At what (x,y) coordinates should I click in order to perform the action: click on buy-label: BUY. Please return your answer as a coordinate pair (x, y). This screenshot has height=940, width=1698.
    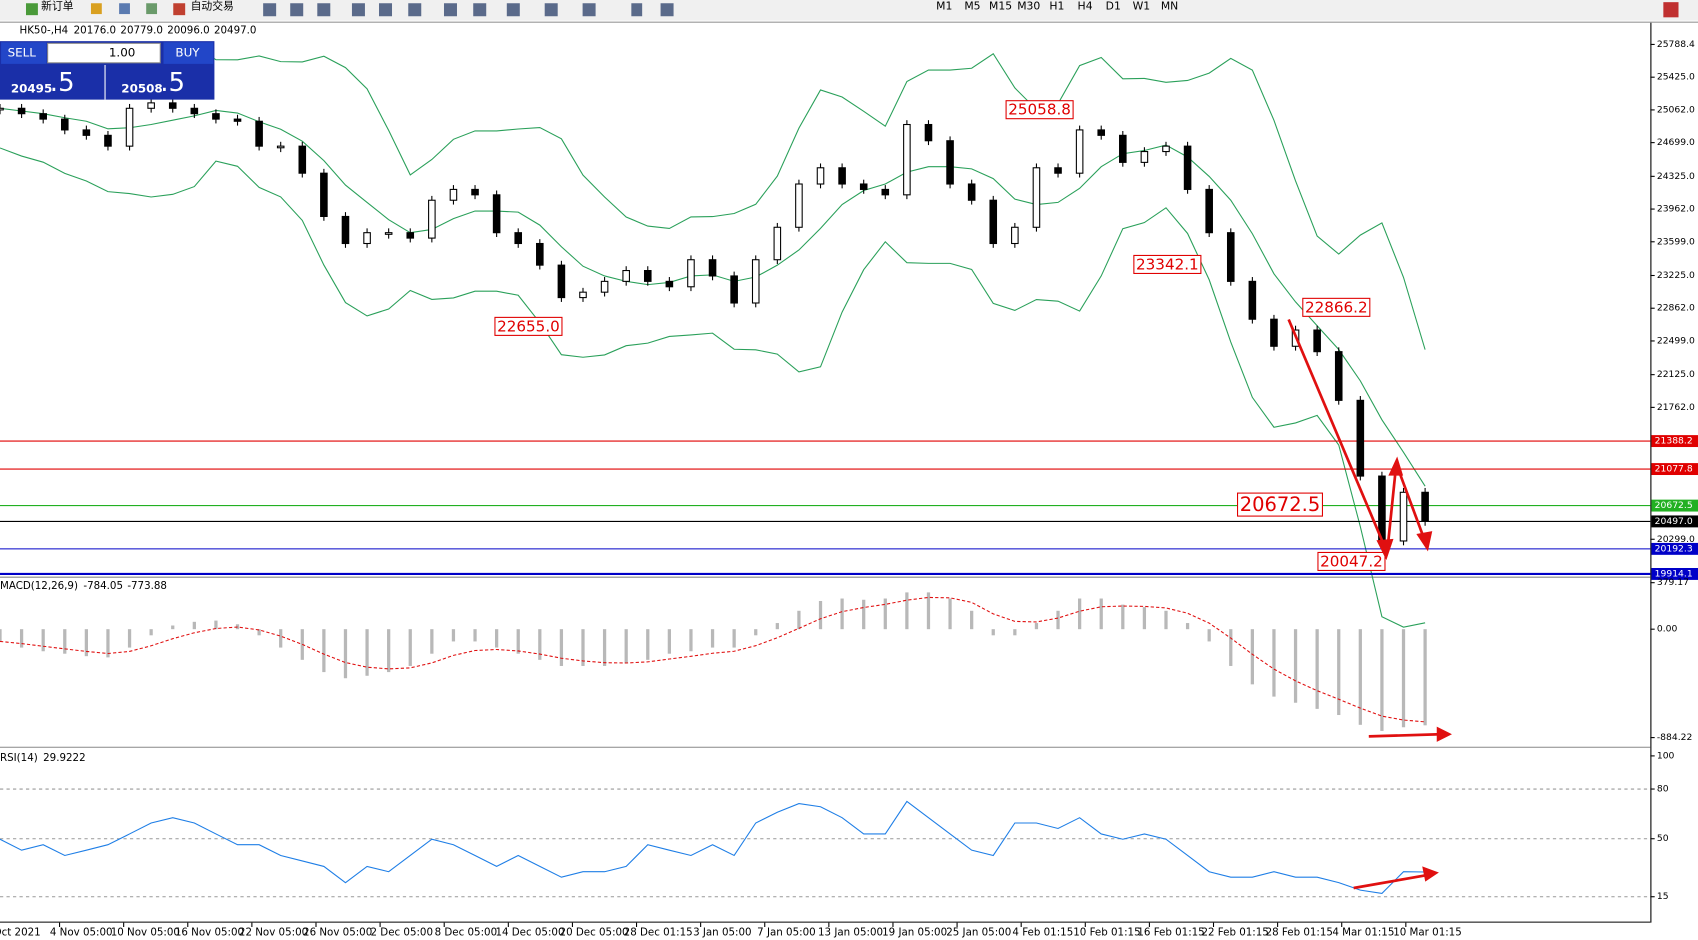
    Looking at the image, I should click on (187, 53).